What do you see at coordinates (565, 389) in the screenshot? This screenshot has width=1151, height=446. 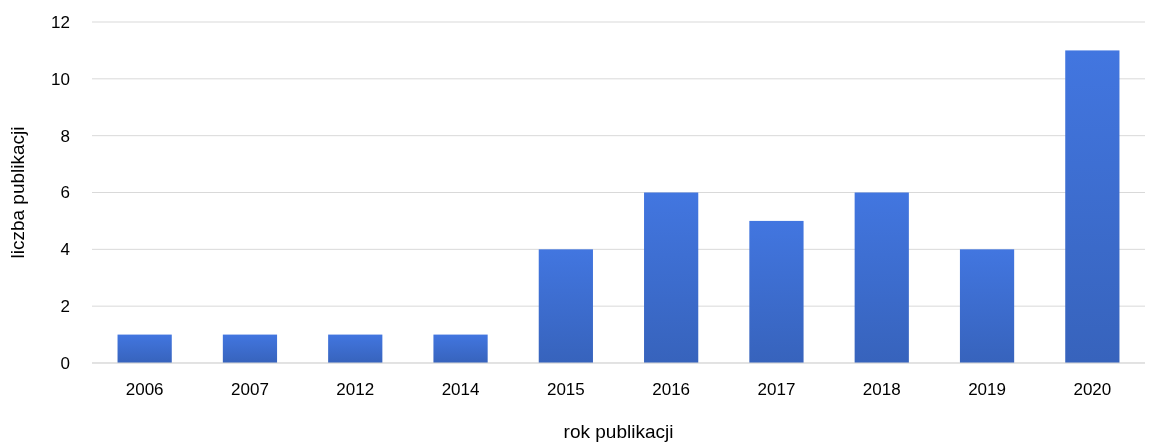 I see `x-tick-label: 2015` at bounding box center [565, 389].